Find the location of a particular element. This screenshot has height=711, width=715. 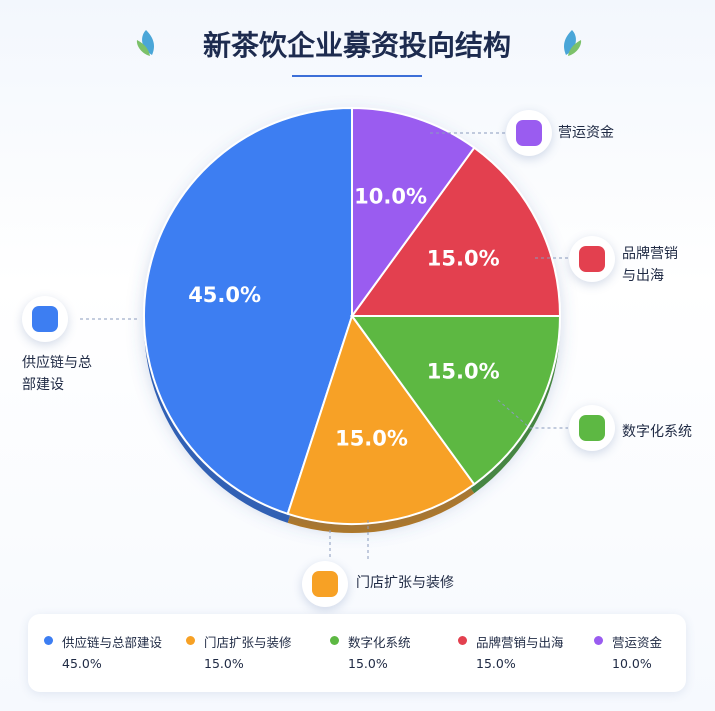

legend-label: 数字化系统 is located at coordinates (379, 642).